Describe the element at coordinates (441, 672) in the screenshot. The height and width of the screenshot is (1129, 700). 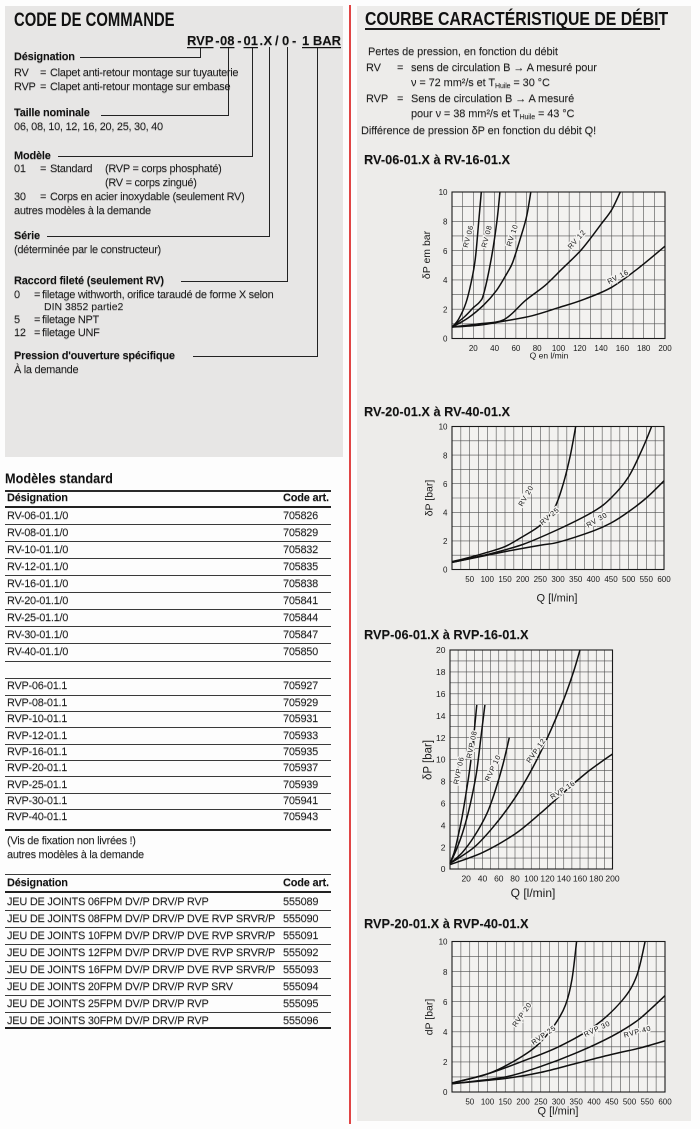
I see `svg-text: 18` at that location.